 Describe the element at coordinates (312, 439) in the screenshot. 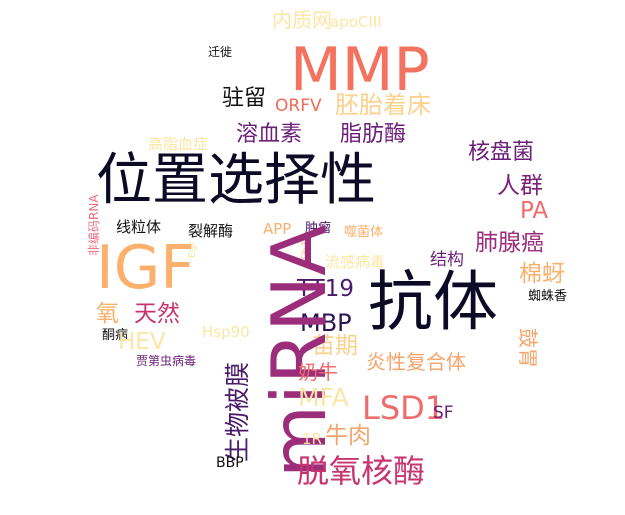

I see `word-oner: 1R` at that location.